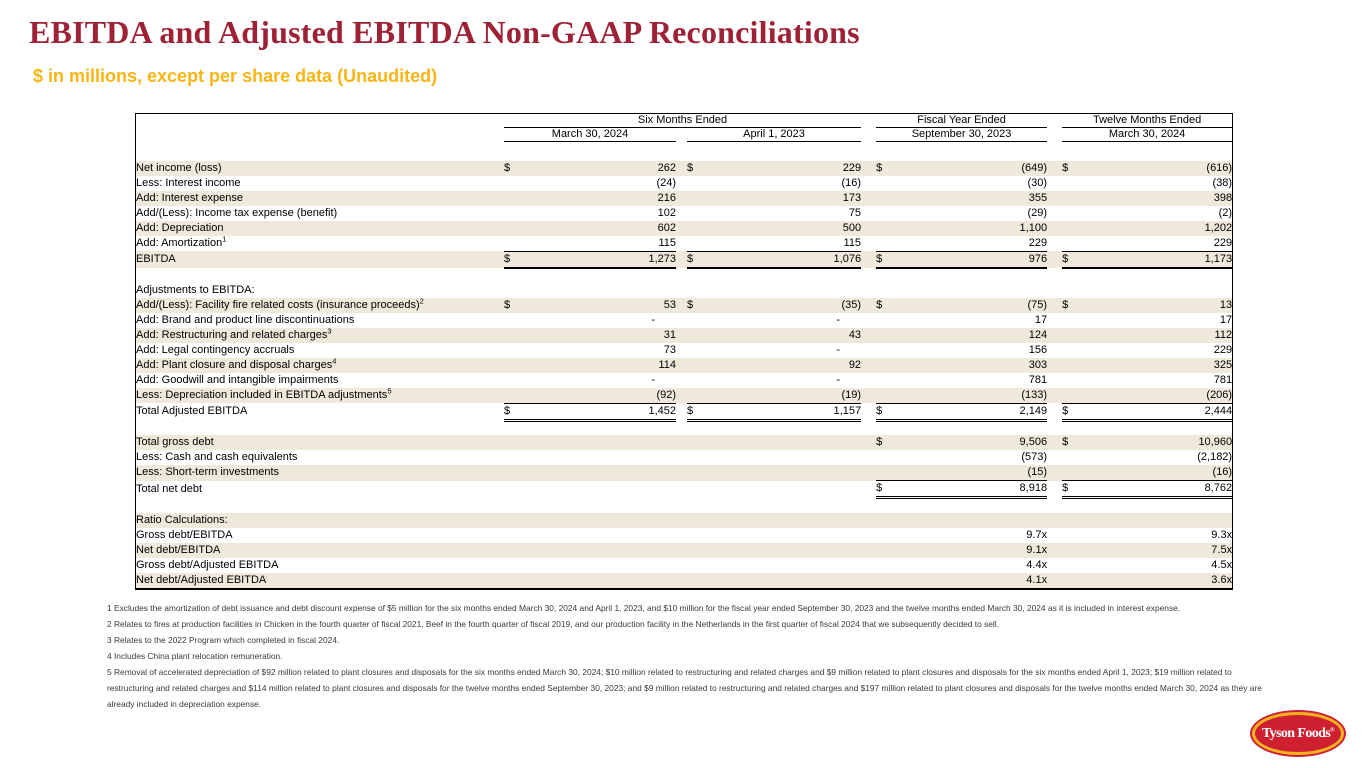 This screenshot has height=768, width=1365. I want to click on col-date-2: April 1, 2023, so click(774, 134).